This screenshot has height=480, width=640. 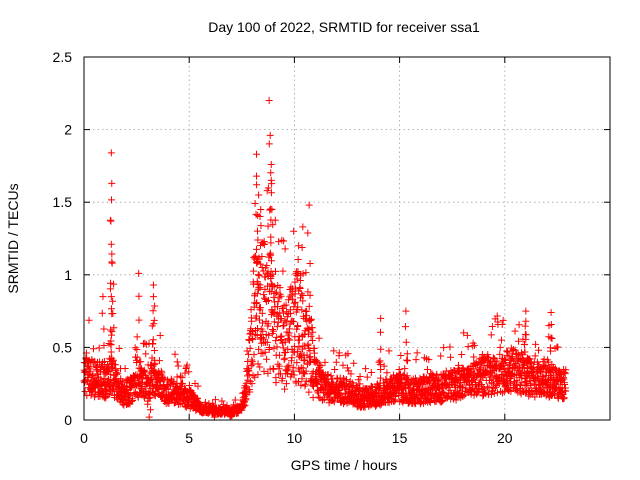 I want to click on y-tick-label: 0, so click(x=68, y=420).